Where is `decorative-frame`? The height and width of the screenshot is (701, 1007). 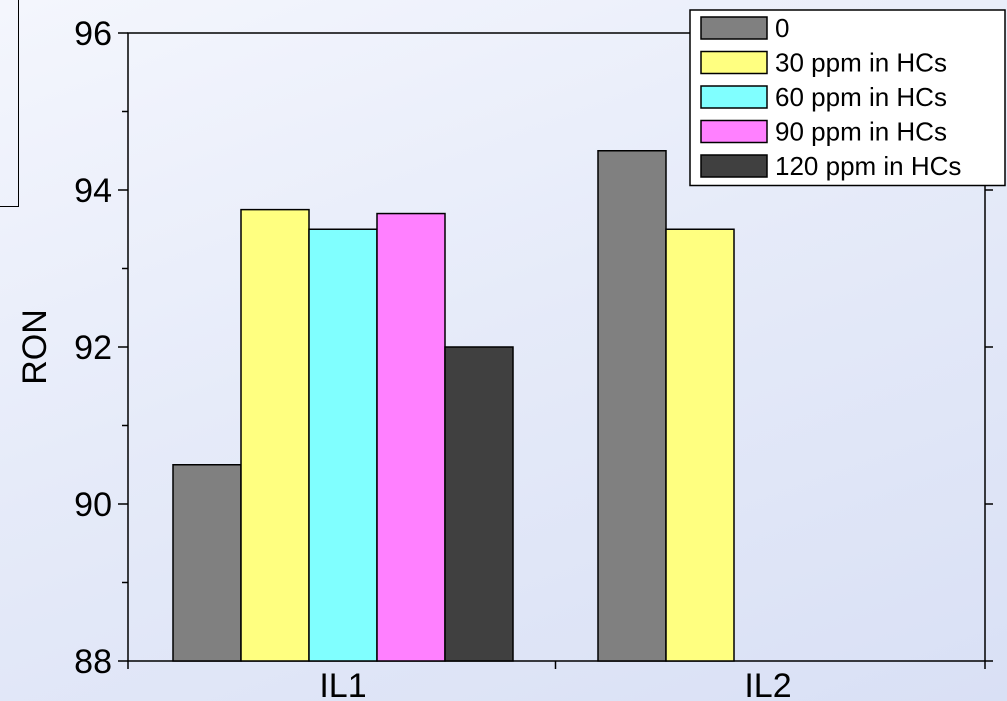
decorative-frame is located at coordinates (9, 103).